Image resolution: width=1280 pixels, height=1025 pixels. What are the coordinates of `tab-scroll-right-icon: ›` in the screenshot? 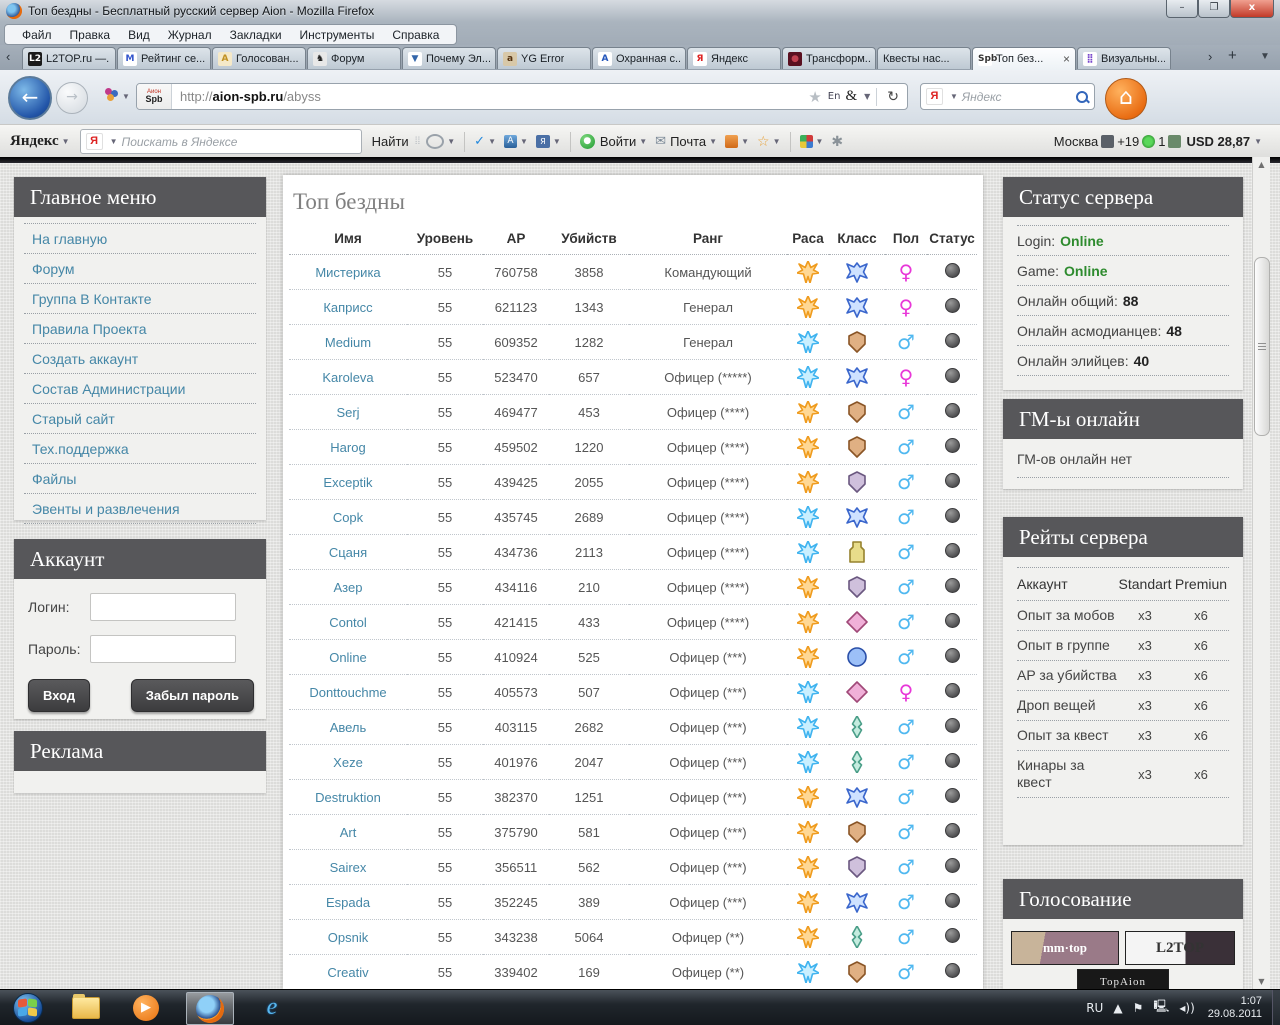 It's located at (1210, 56).